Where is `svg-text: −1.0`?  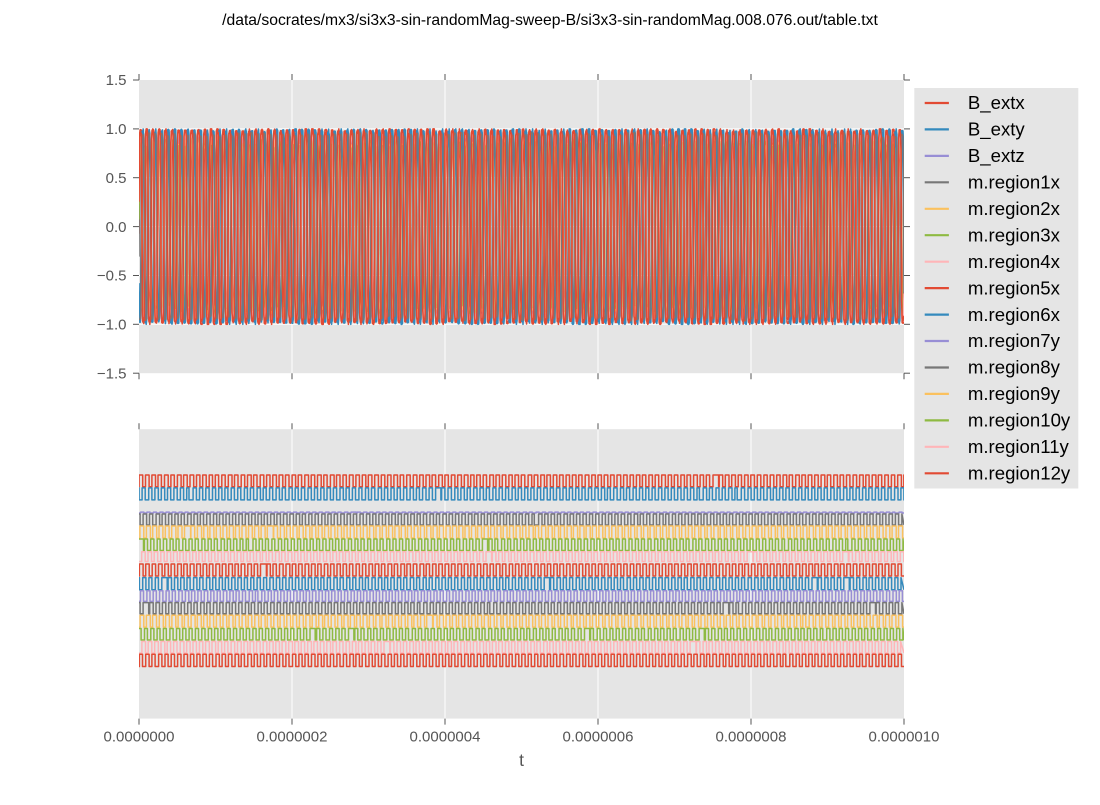
svg-text: −1.0 is located at coordinates (112, 325).